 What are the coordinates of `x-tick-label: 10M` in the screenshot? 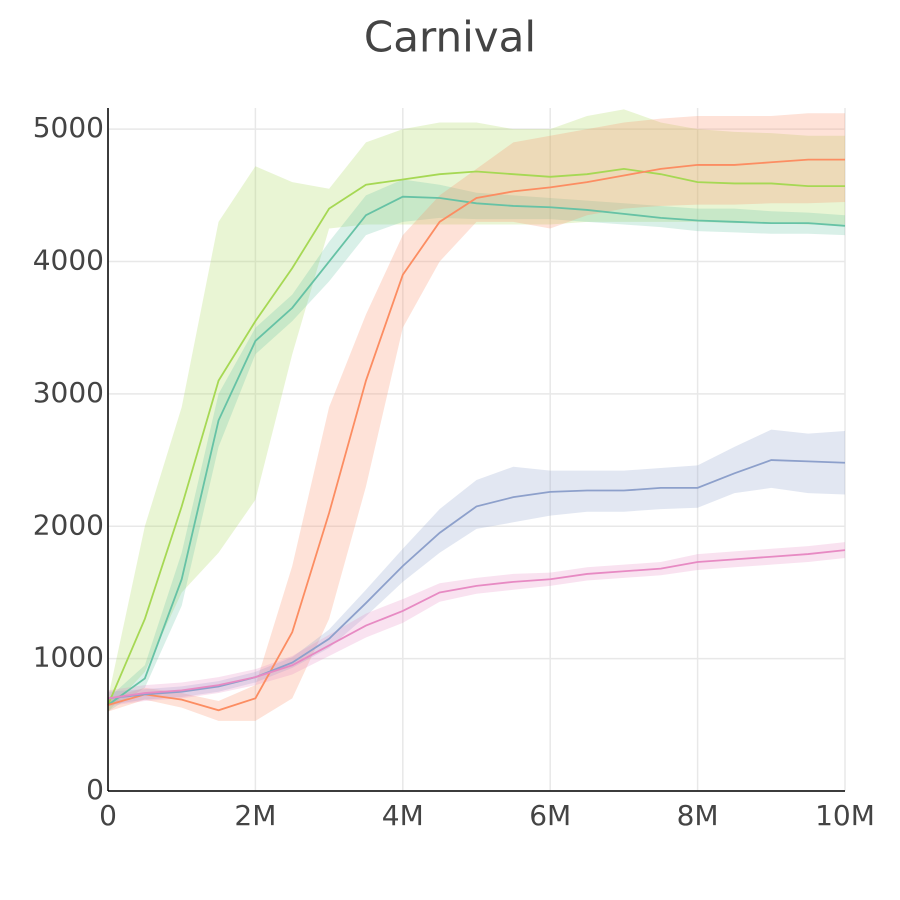 It's located at (845, 815).